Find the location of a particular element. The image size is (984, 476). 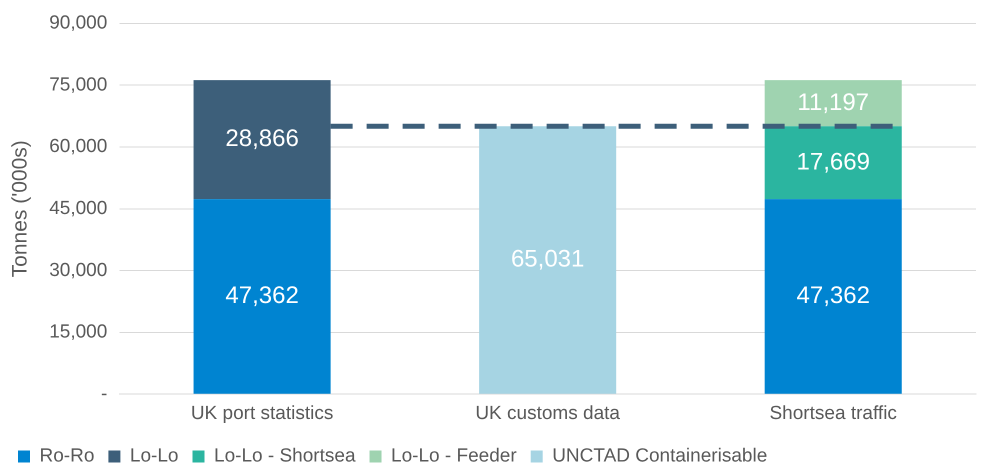

legend-label: UNCTAD Containerisable is located at coordinates (660, 456).